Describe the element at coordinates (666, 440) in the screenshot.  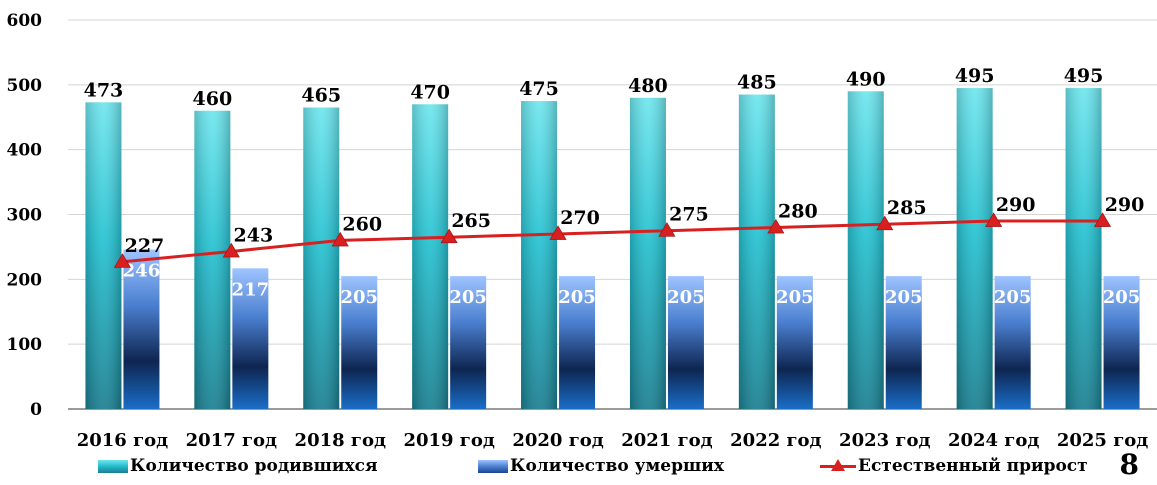
I see `x-tick-label: 2021 год` at that location.